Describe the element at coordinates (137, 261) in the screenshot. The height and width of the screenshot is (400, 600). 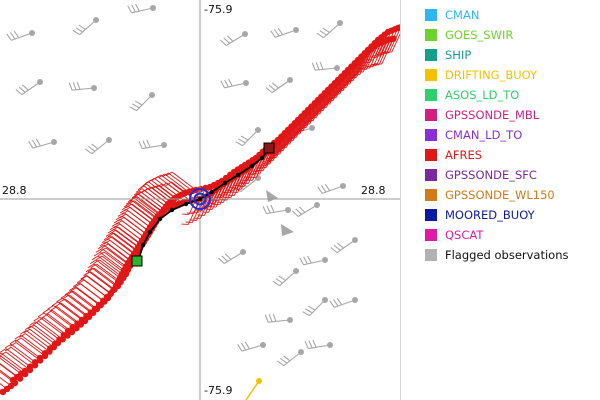
I see `track-start-square` at that location.